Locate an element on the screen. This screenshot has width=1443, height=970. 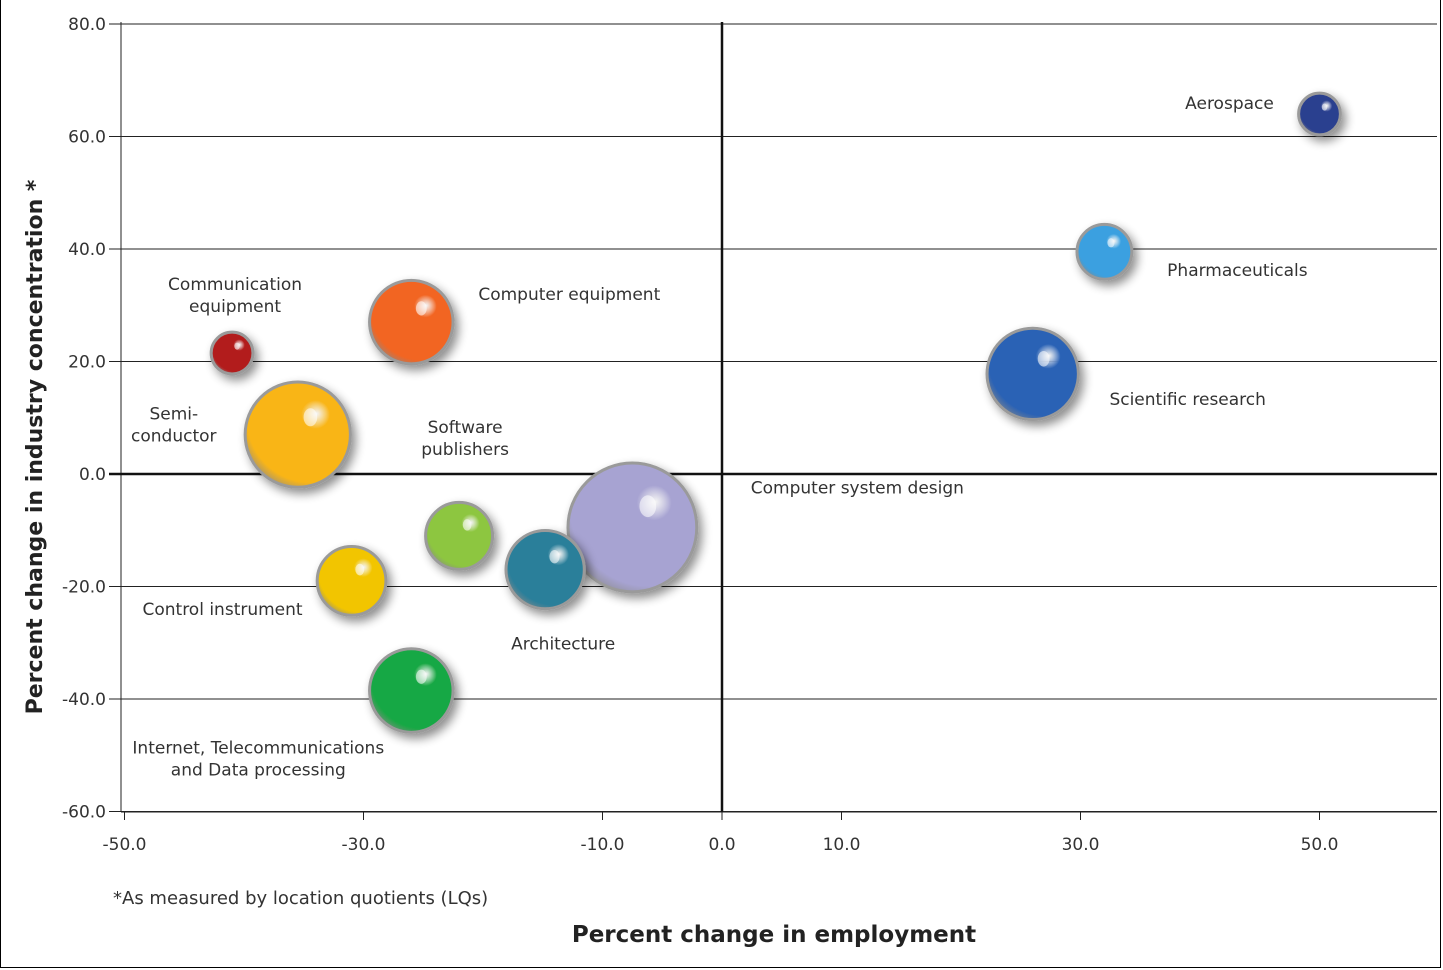
y-tick-label: 0.0 is located at coordinates (92, 475).